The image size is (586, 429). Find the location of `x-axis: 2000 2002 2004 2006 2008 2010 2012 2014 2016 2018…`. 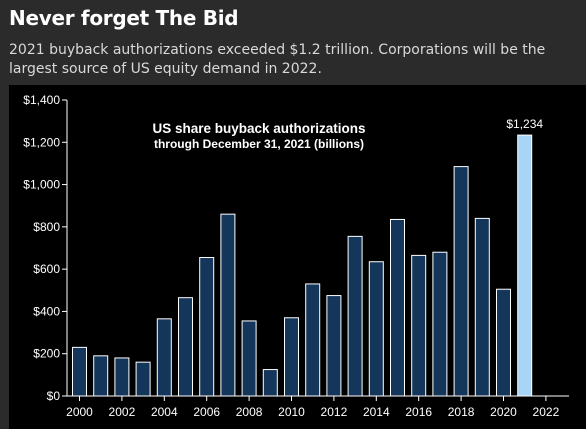

x-axis: 2000 2002 2004 2006 2008 2010 2012 2014 2016 2018… is located at coordinates (317, 407).